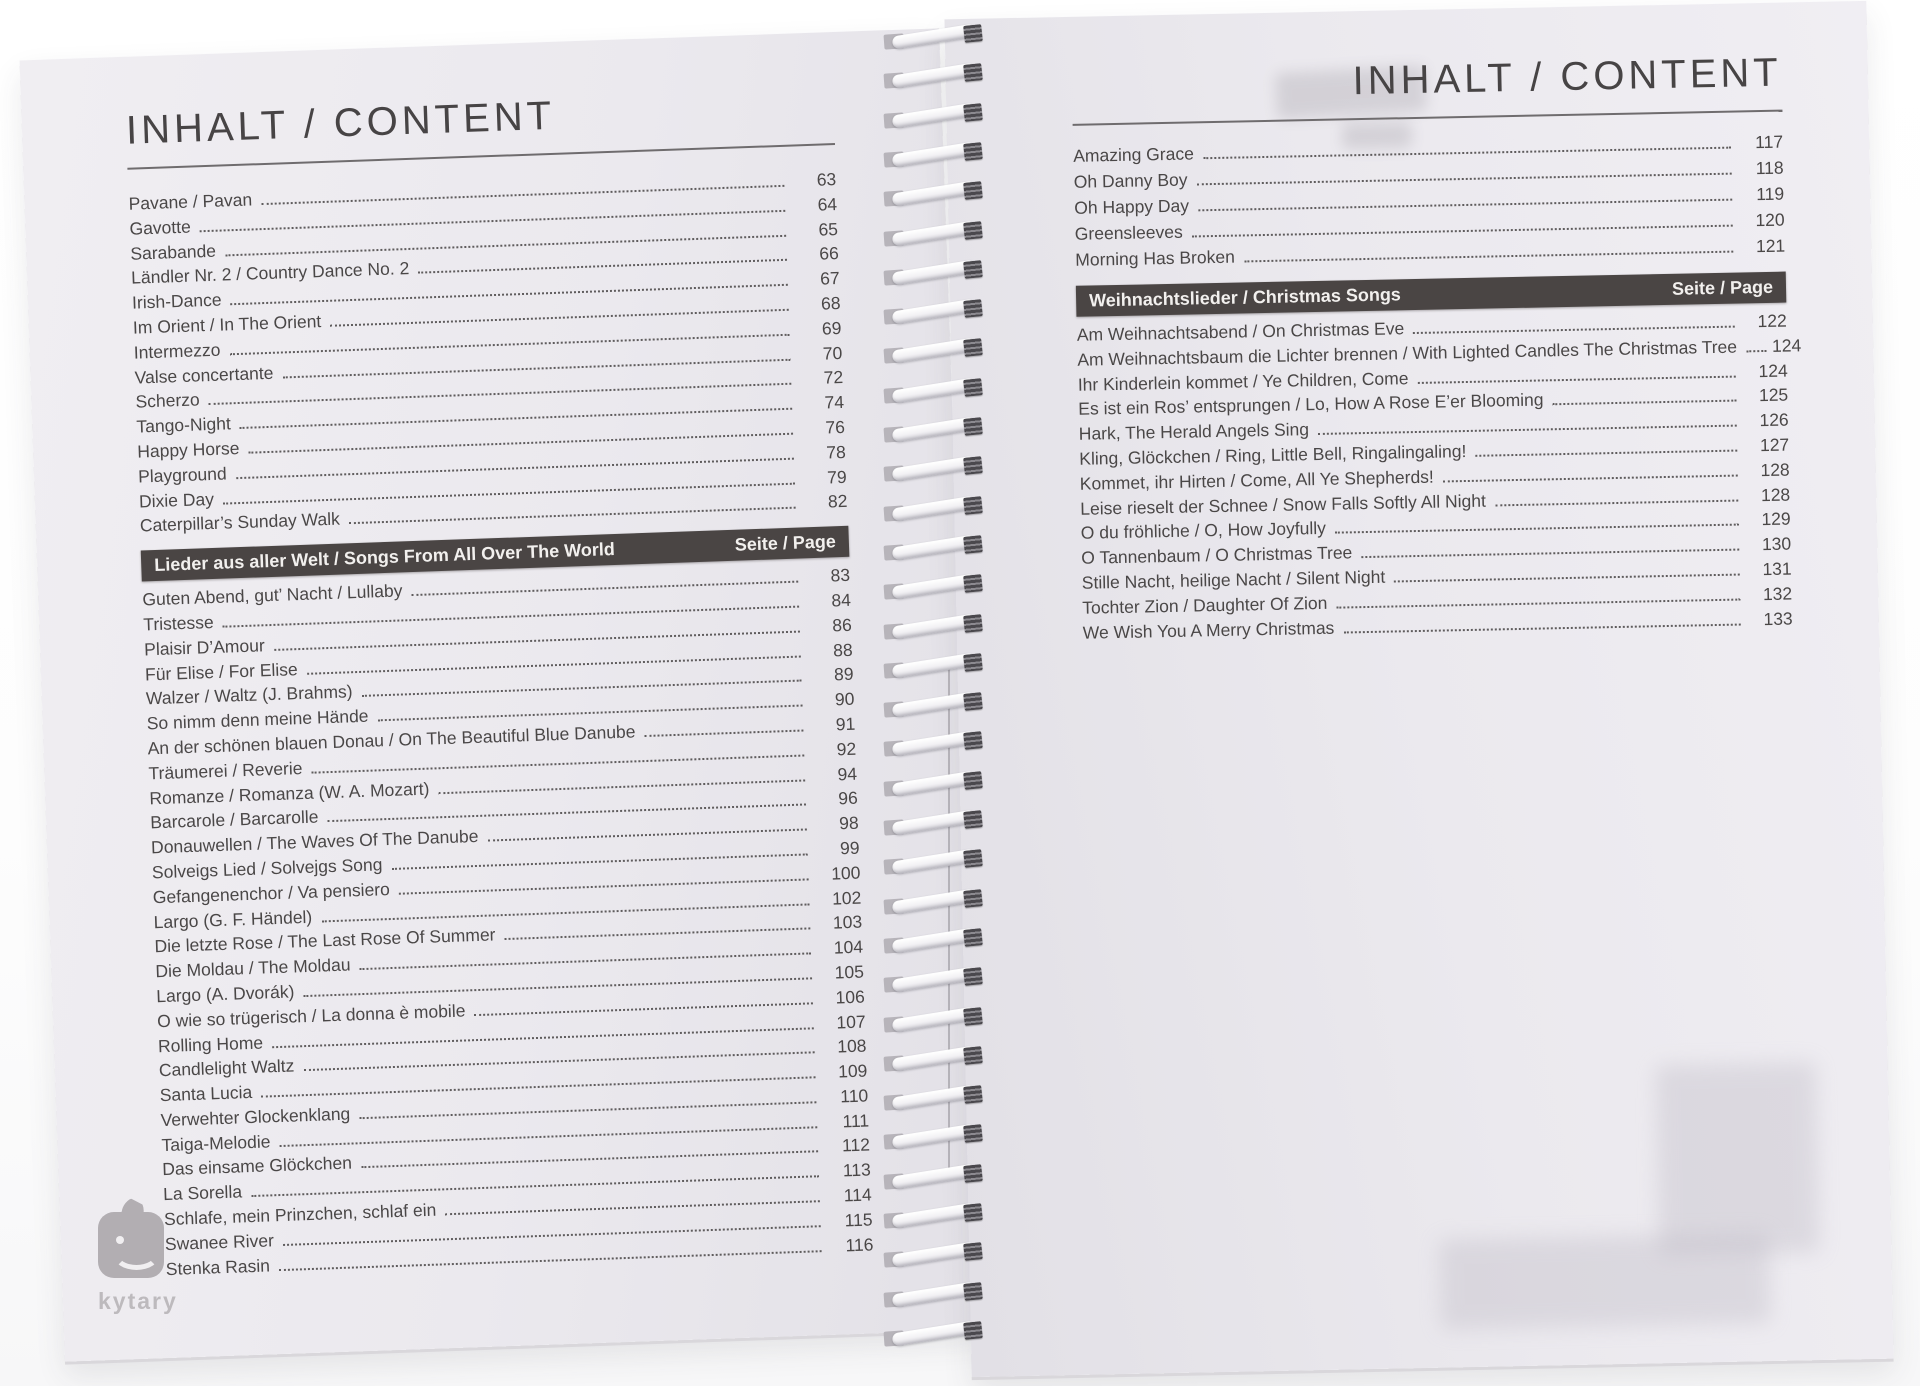 The image size is (1920, 1386). I want to click on left-page-title: INHALT / CONTENT, so click(340, 123).